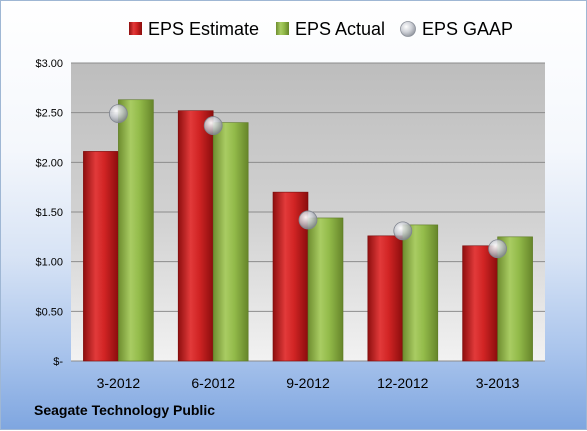 Image resolution: width=587 pixels, height=431 pixels. What do you see at coordinates (49, 163) in the screenshot?
I see `y-tick-label: $2.00` at bounding box center [49, 163].